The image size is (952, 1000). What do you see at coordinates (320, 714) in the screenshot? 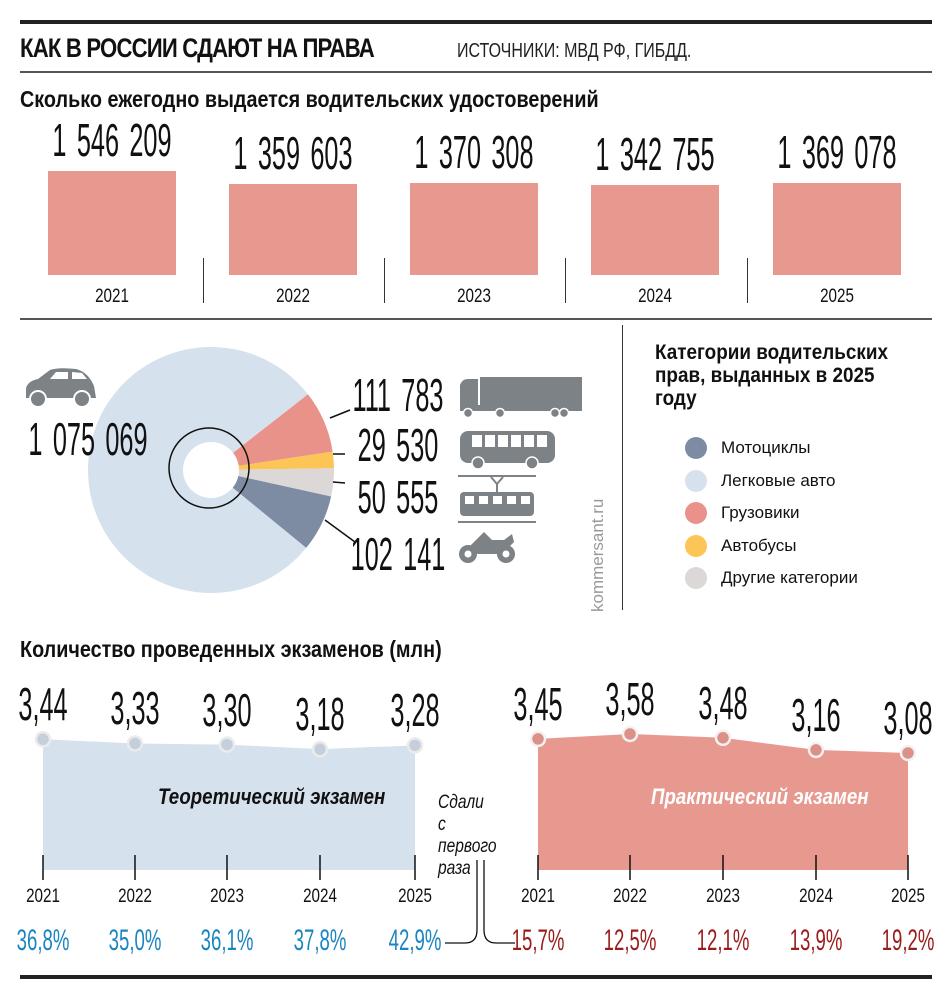
I see `exam-value-label: 3,18` at bounding box center [320, 714].